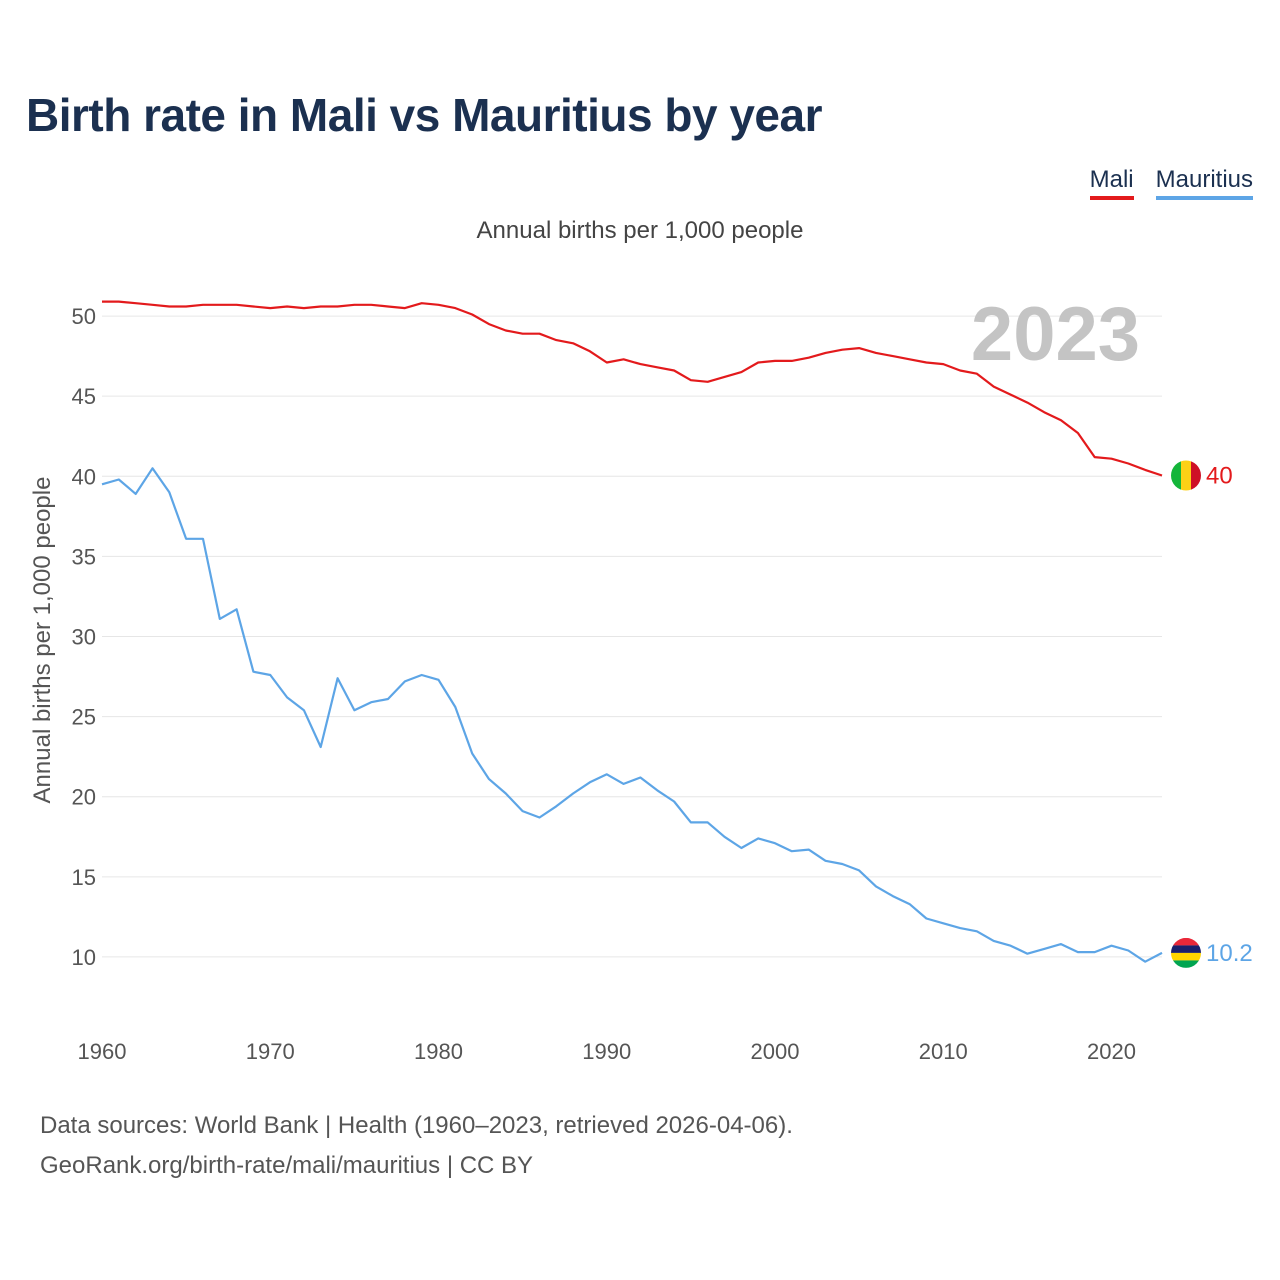 The image size is (1280, 1280). I want to click on legend-item-mali: Mali, so click(1111, 183).